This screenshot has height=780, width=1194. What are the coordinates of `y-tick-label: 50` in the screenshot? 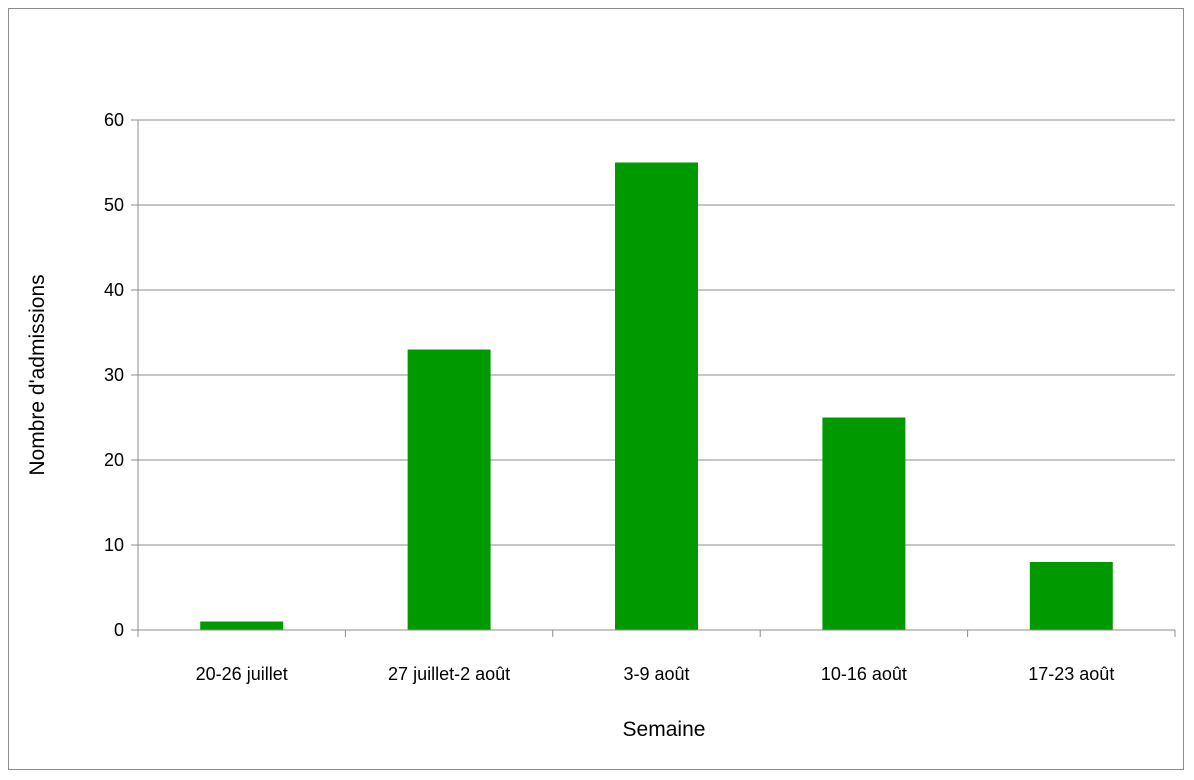 It's located at (114, 205).